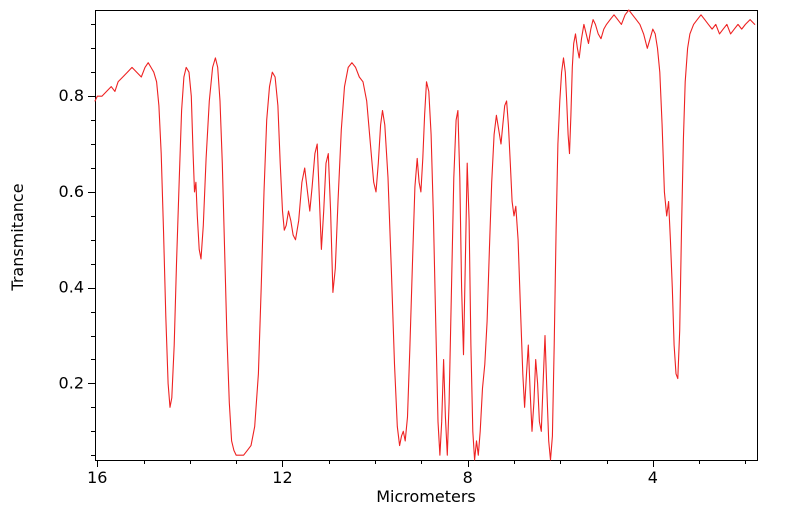 Image resolution: width=799 pixels, height=516 pixels. What do you see at coordinates (71, 191) in the screenshot?
I see `y-tick-label: 0.6` at bounding box center [71, 191].